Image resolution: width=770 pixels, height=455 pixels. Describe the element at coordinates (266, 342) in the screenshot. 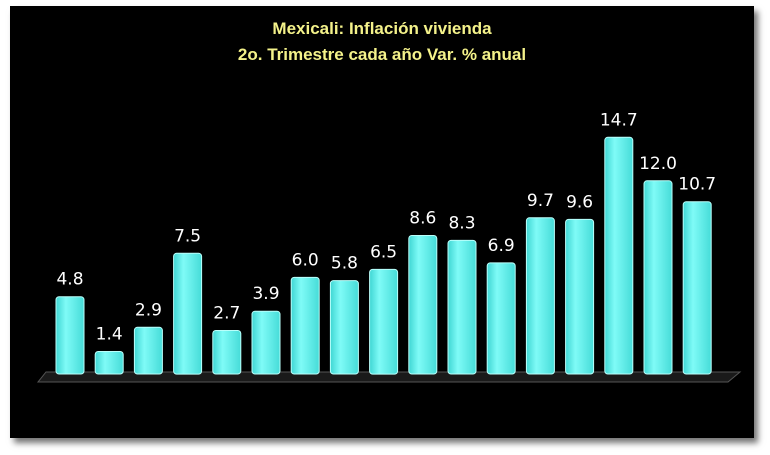

I see `bar-2014` at that location.